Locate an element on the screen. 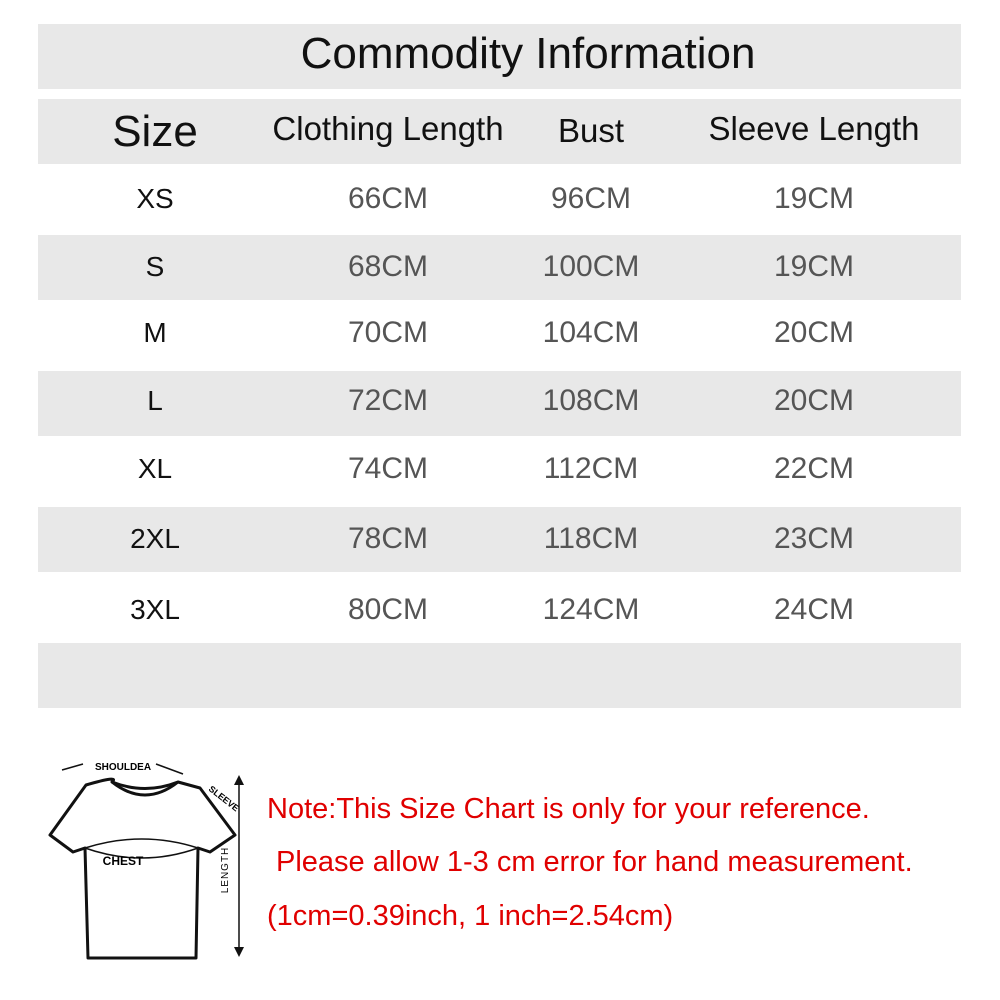 This screenshot has height=1000, width=1000. chest-label: CHEST is located at coordinates (123, 861).